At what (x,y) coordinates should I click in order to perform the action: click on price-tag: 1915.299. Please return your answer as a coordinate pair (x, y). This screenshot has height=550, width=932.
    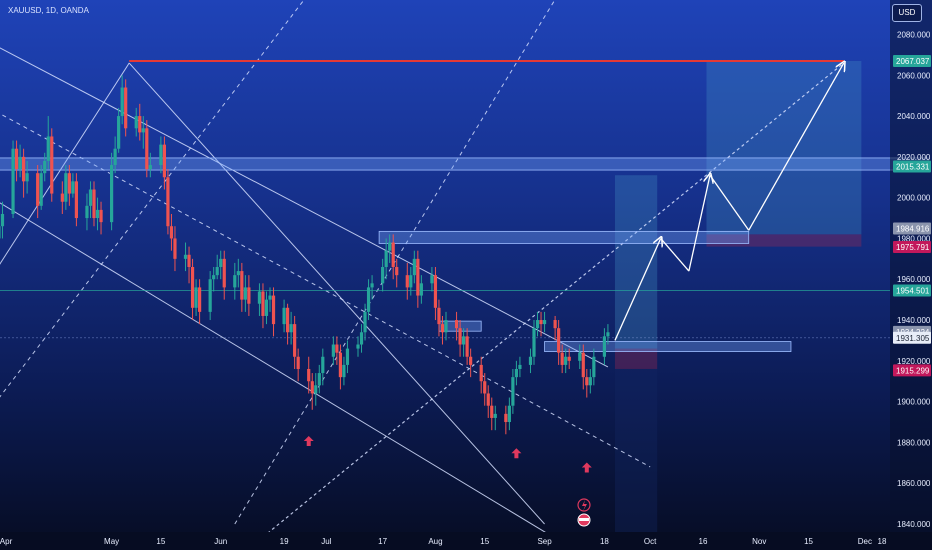
    Looking at the image, I should click on (912, 370).